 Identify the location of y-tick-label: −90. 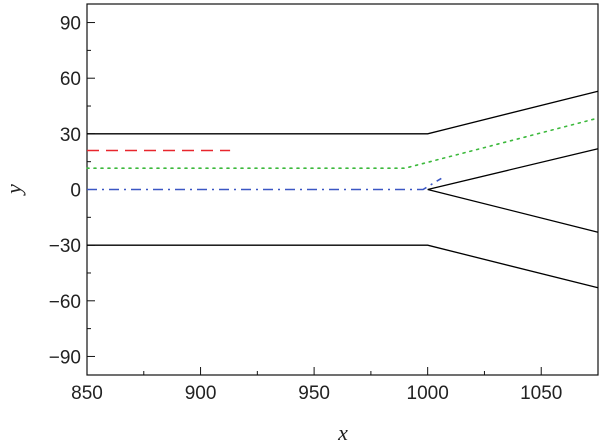
(65, 357).